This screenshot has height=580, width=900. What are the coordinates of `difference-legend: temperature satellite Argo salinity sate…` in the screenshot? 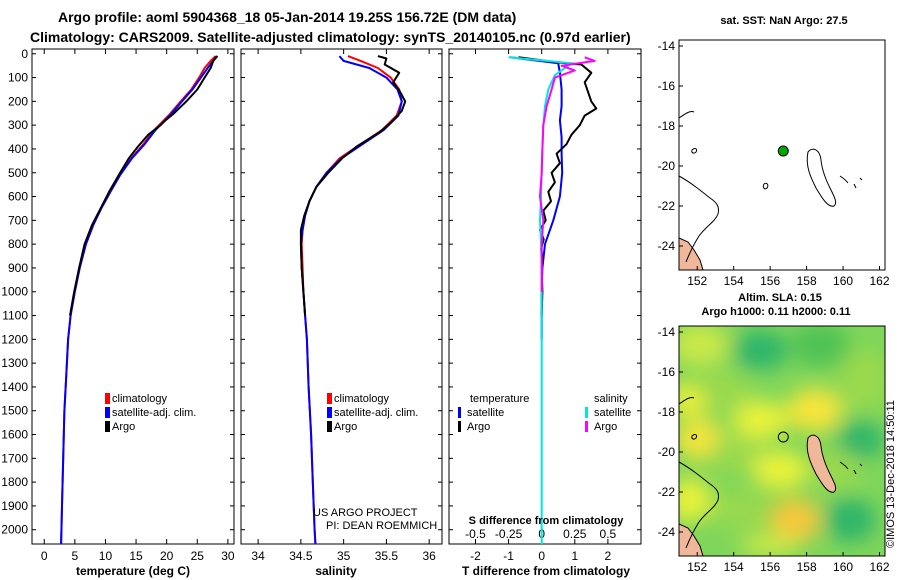 It's located at (544, 413).